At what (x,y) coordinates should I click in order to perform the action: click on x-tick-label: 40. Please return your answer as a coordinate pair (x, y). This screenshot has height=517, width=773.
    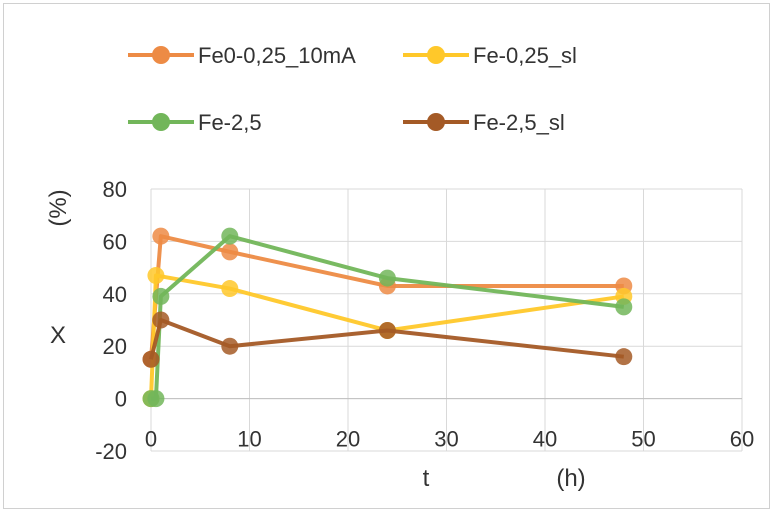
    Looking at the image, I should click on (545, 439).